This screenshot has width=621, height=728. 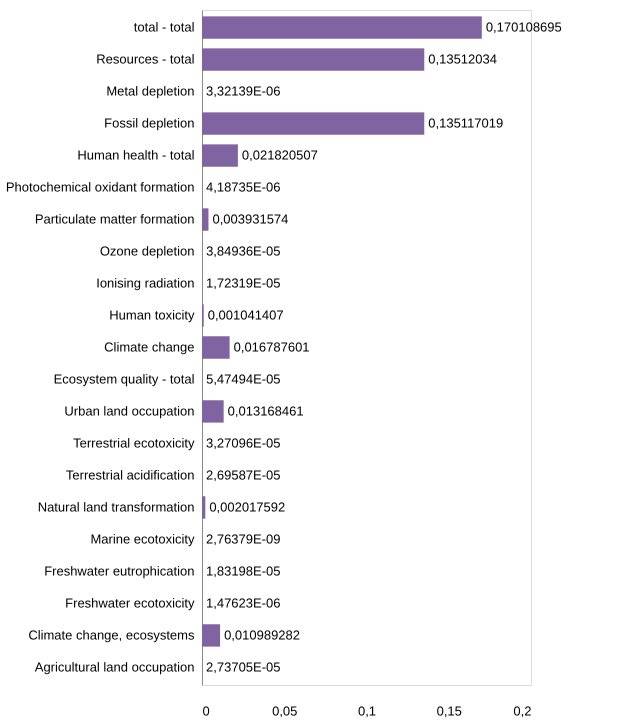 What do you see at coordinates (243, 666) in the screenshot?
I see `data-label: 2,73705E-05` at bounding box center [243, 666].